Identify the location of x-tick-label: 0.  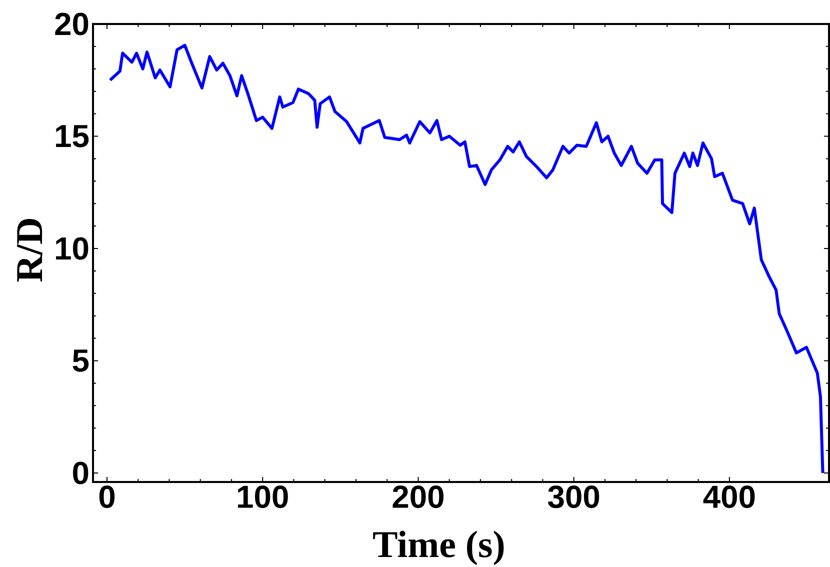
(107, 497).